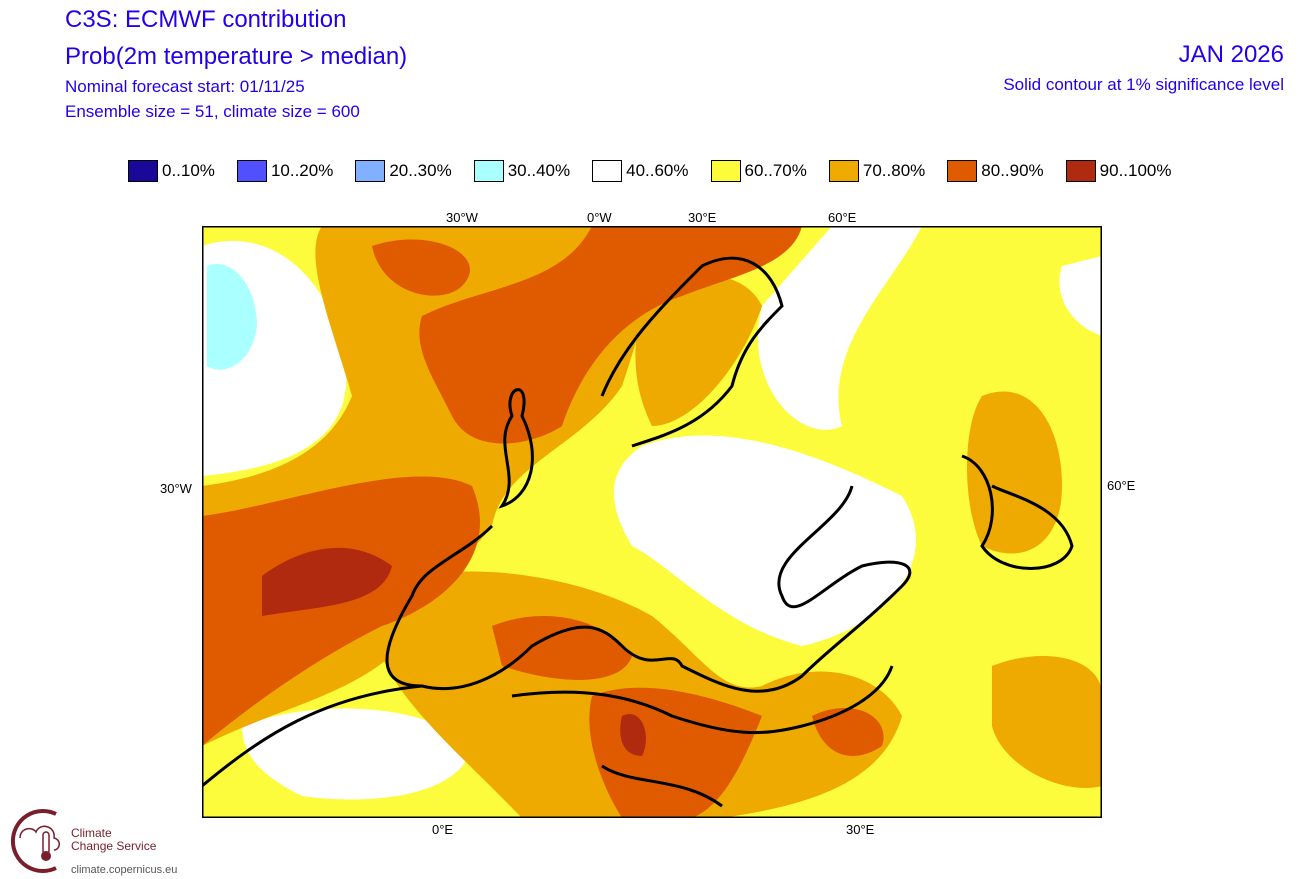 The height and width of the screenshot is (879, 1299). I want to click on legend-item: 70..80%, so click(877, 171).